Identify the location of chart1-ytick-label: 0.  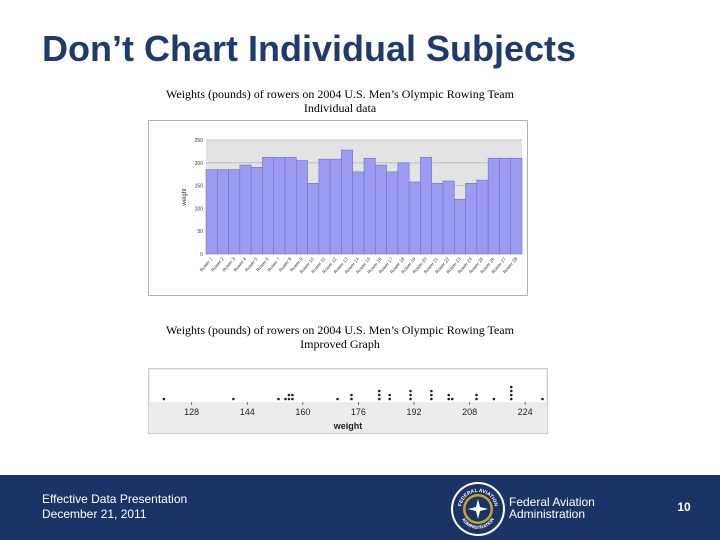
(201, 255).